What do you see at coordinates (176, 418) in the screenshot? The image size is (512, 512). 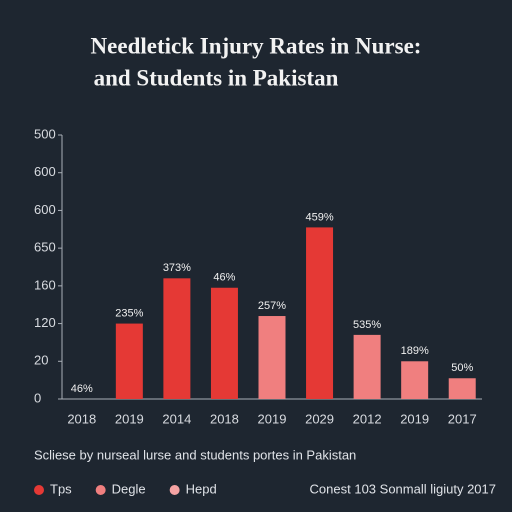 I see `x-tick-label: 2014` at bounding box center [176, 418].